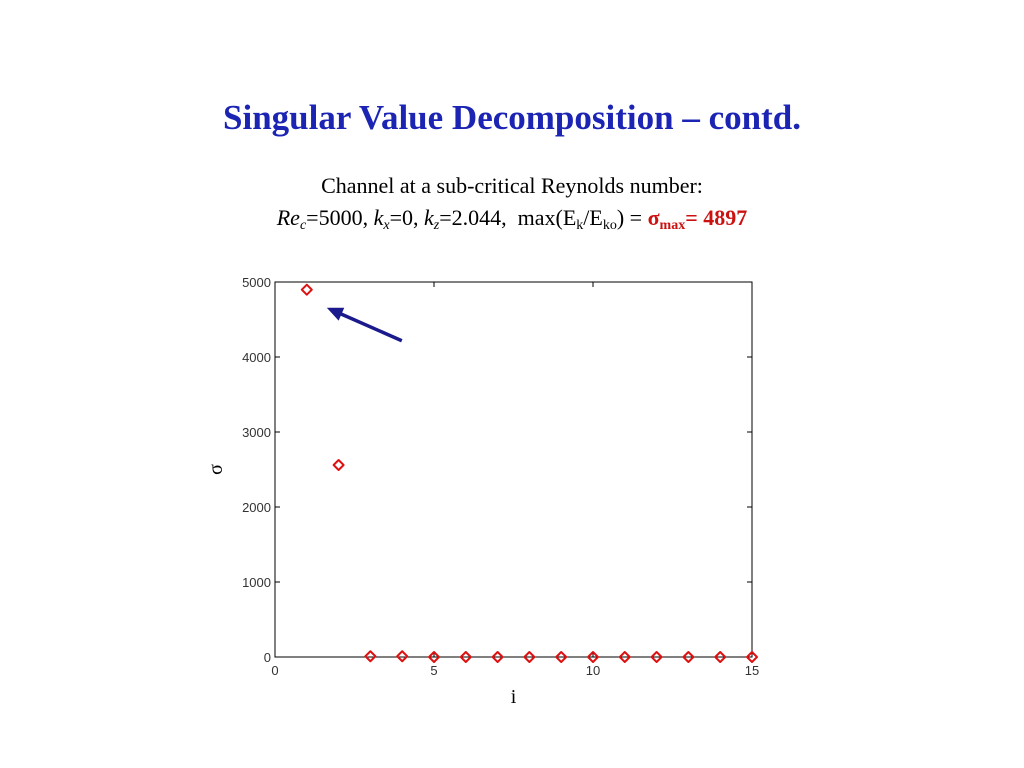  Describe the element at coordinates (303, 225) in the screenshot. I see `re-subscript: c` at that location.